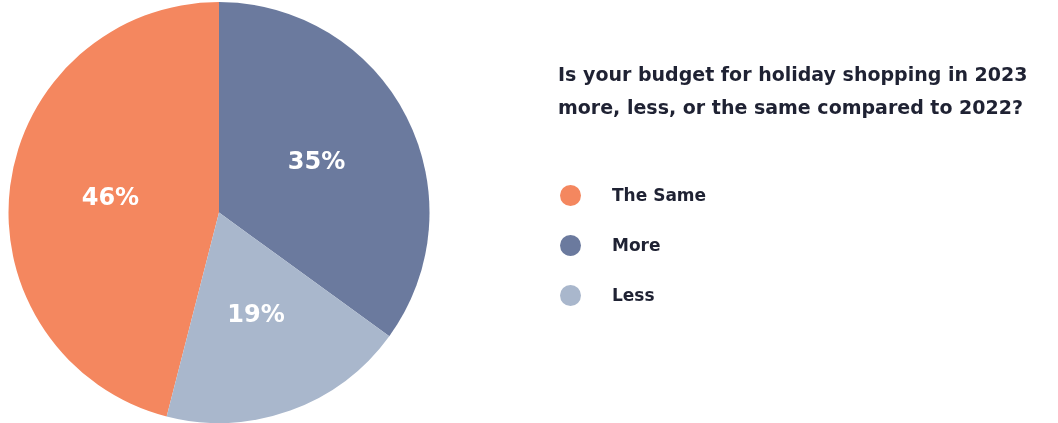 This screenshot has width=1058, height=423. What do you see at coordinates (659, 195) in the screenshot?
I see `legend-label: The Same` at bounding box center [659, 195].